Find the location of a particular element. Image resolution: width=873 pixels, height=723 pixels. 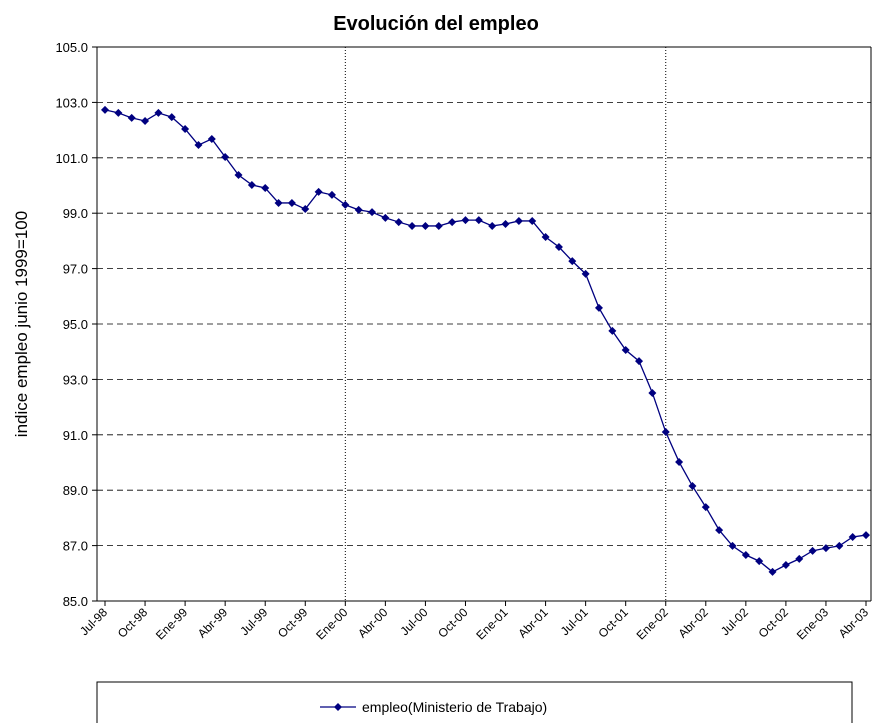

y-tick-label: 97.0 is located at coordinates (75, 269).